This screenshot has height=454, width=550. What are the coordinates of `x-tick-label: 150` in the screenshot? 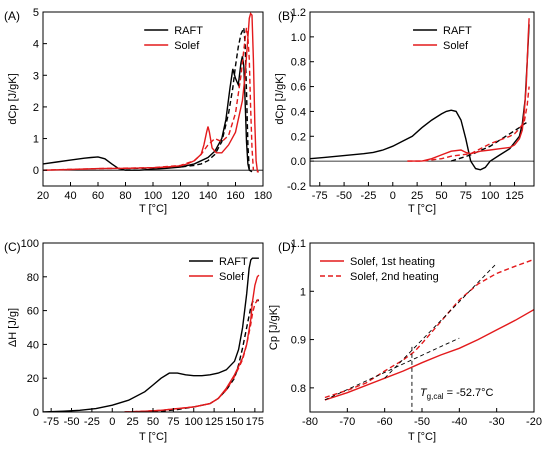 It's located at (234, 422).